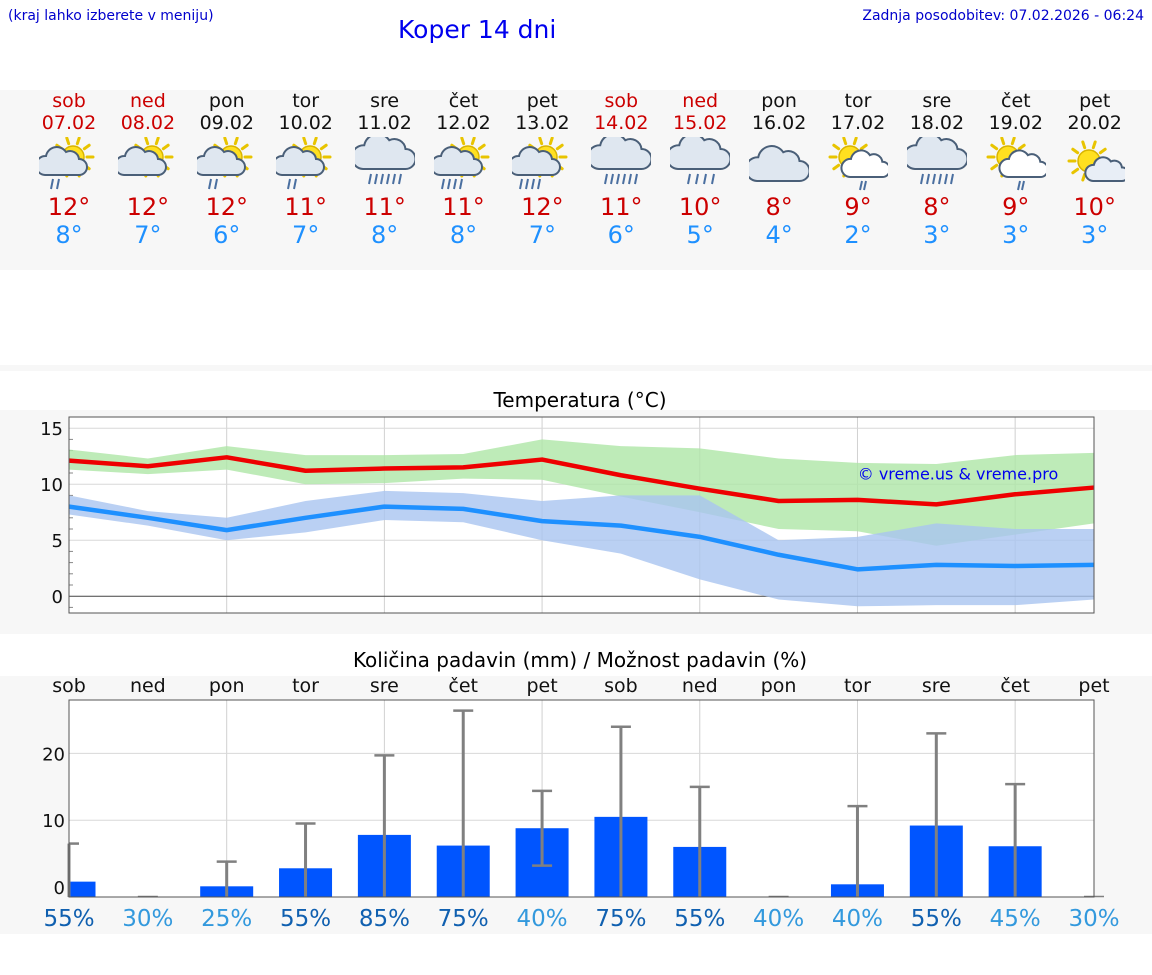 This screenshot has width=1152, height=975. I want to click on sun-small-cloud-icon, so click(1096, 161).